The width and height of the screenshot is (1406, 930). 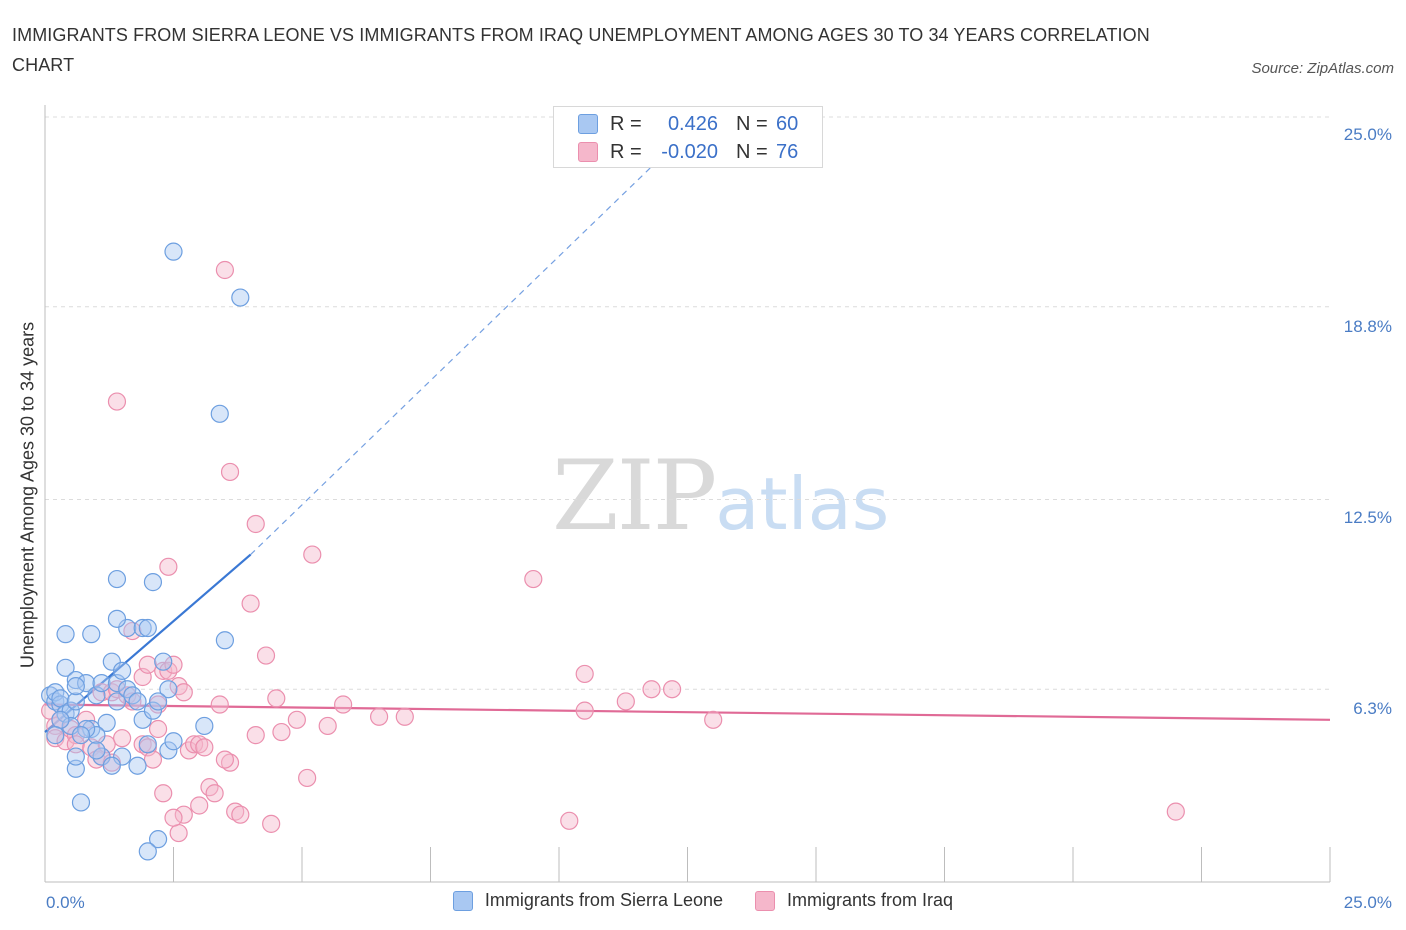 What do you see at coordinates (752, 123) in the screenshot?
I see `legend-n-label: N =` at bounding box center [752, 123].